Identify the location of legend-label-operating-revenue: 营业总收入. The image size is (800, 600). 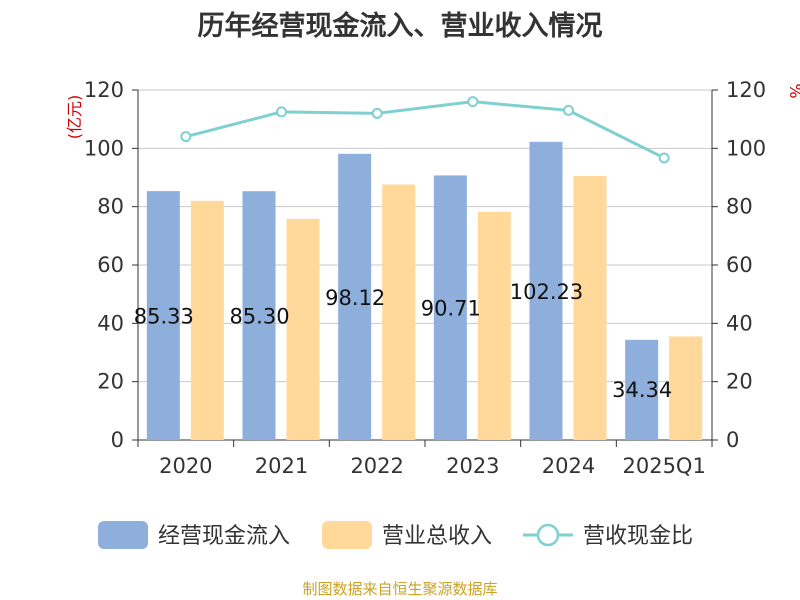
(437, 536).